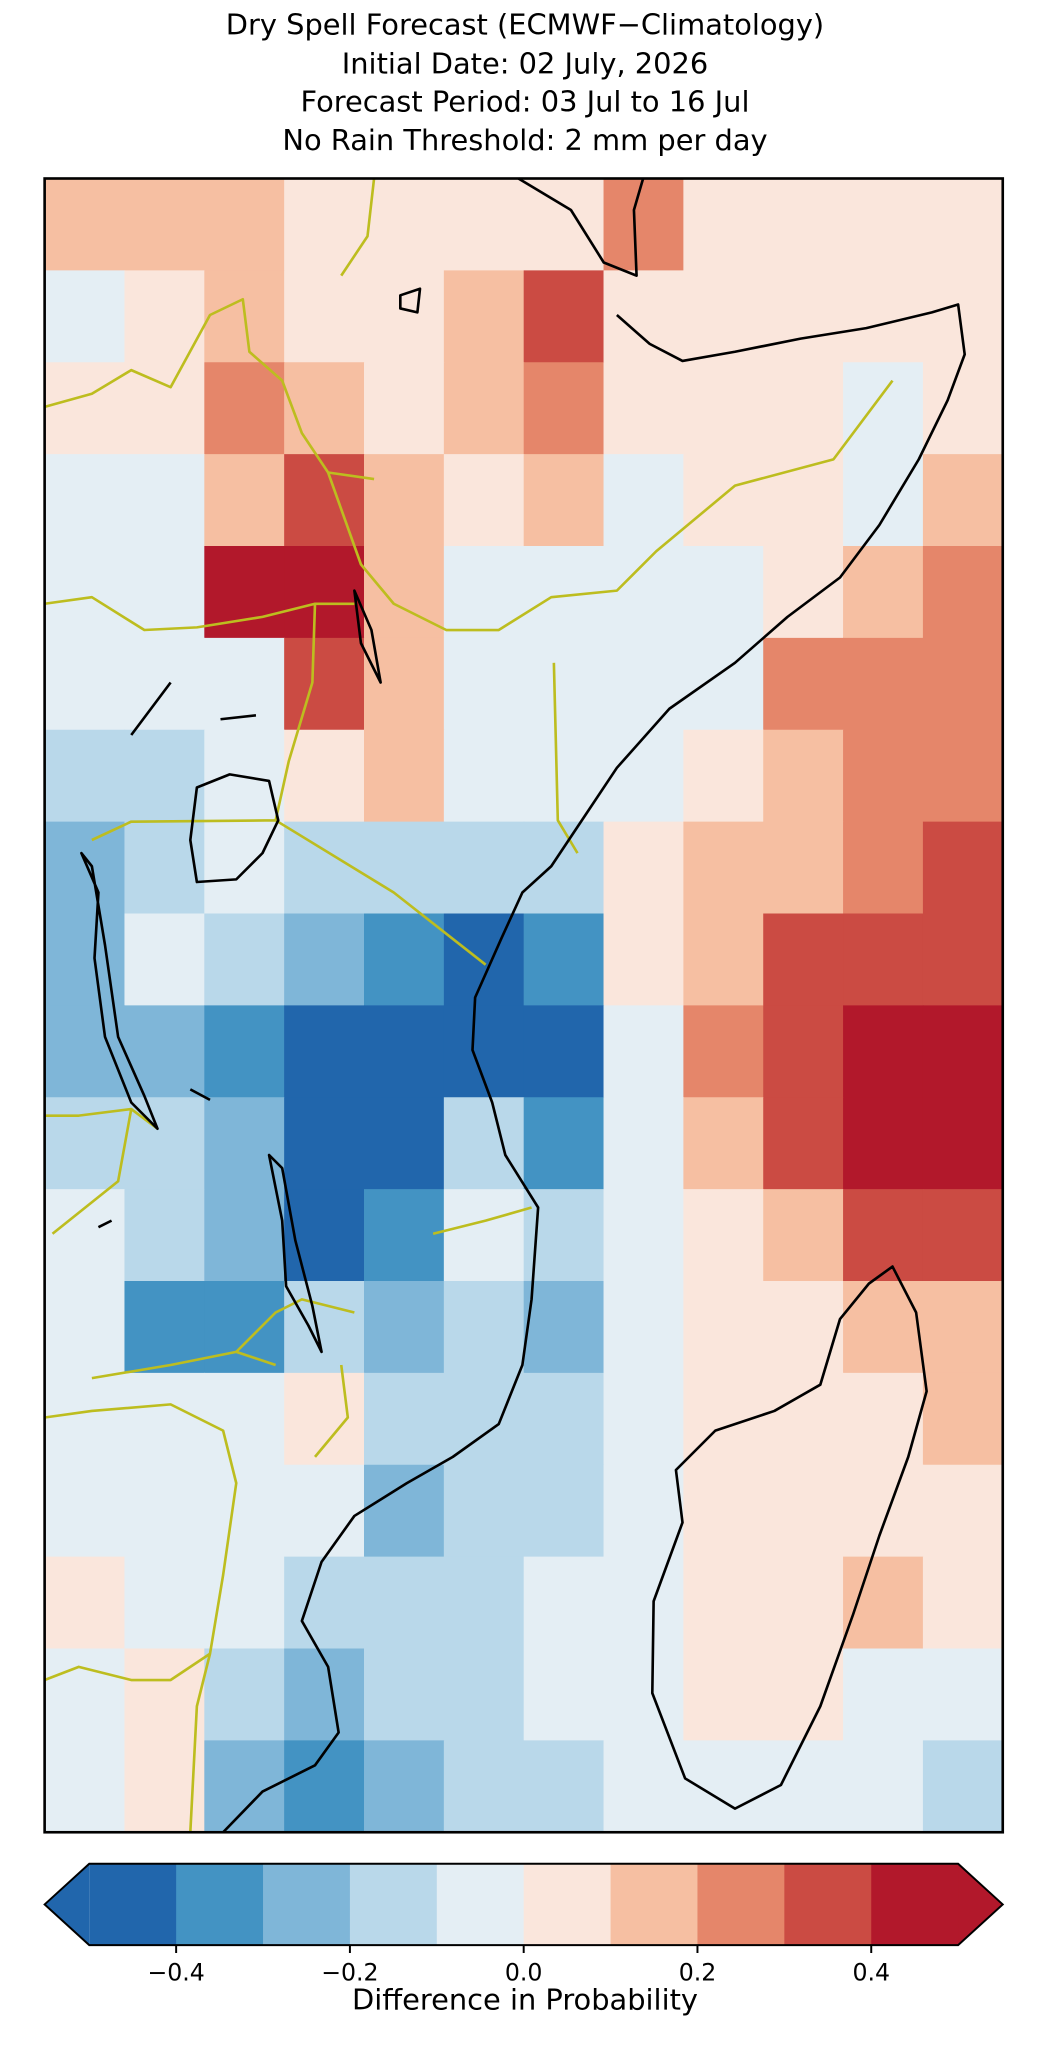 The width and height of the screenshot is (1050, 2064). Describe the element at coordinates (524, 1904) in the screenshot. I see `colorbar-frame` at that location.